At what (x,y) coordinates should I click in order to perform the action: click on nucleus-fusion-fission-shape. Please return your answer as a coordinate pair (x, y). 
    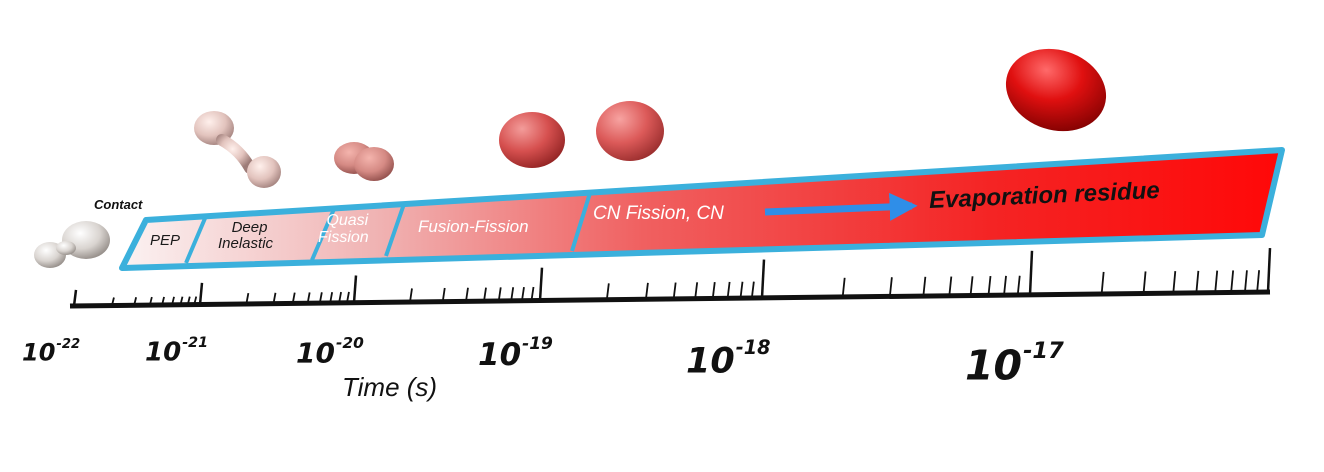
    Looking at the image, I should click on (532, 140).